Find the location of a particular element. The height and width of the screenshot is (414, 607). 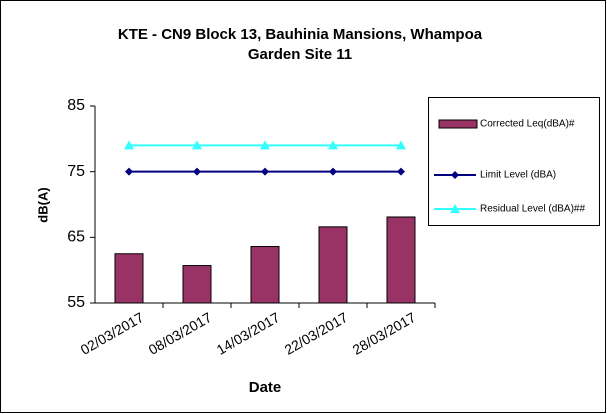

legend-swatch is located at coordinates (458, 124).